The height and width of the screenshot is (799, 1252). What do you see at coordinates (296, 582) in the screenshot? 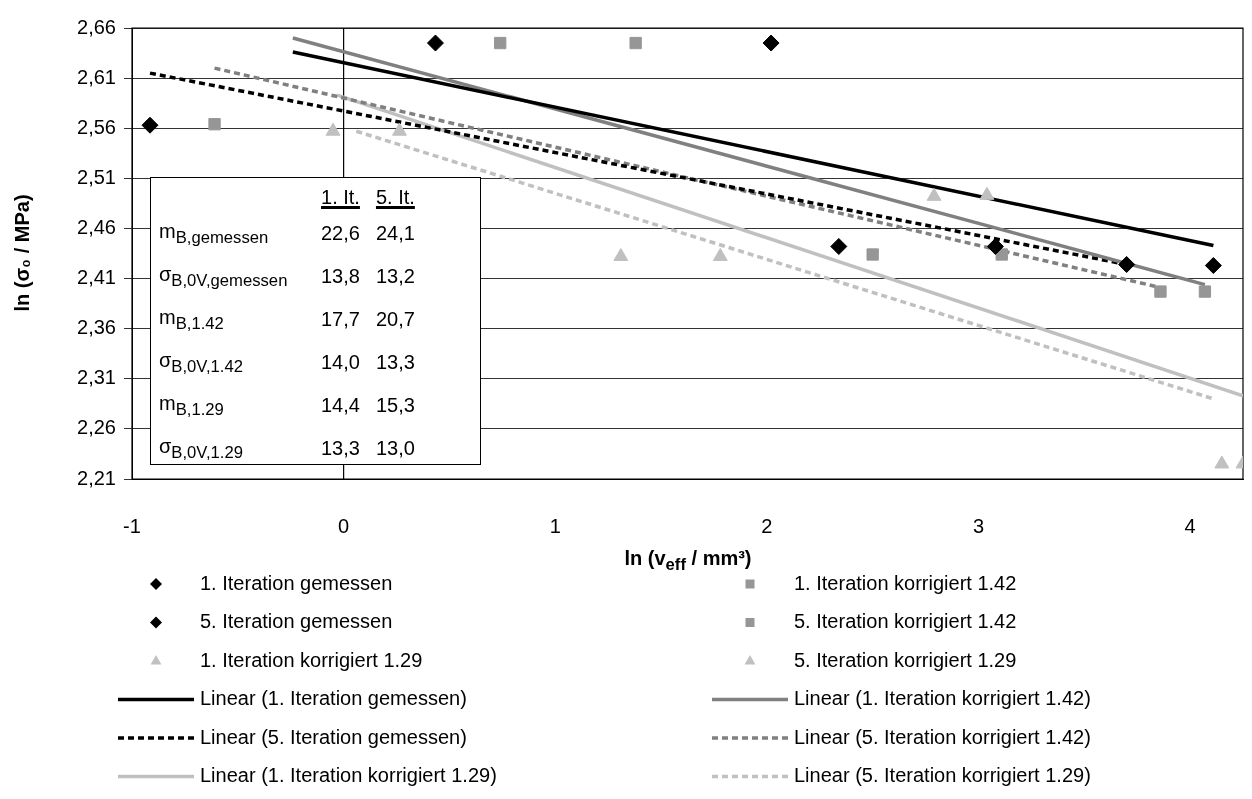
I see `legend-label: 1. Iteration gemessen` at bounding box center [296, 582].